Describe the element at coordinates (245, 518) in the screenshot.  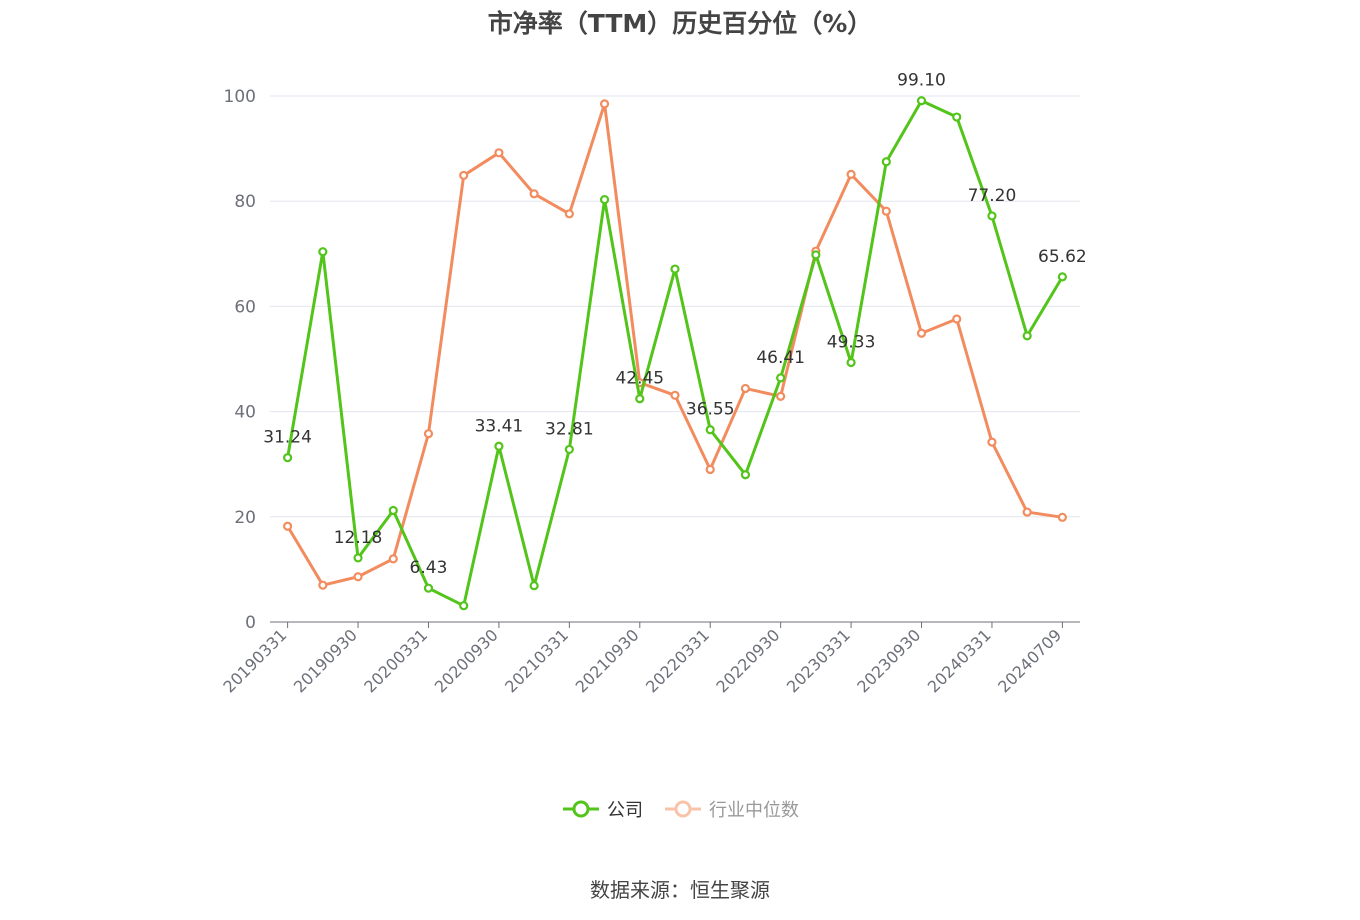
I see `y-tick-label: 20` at that location.